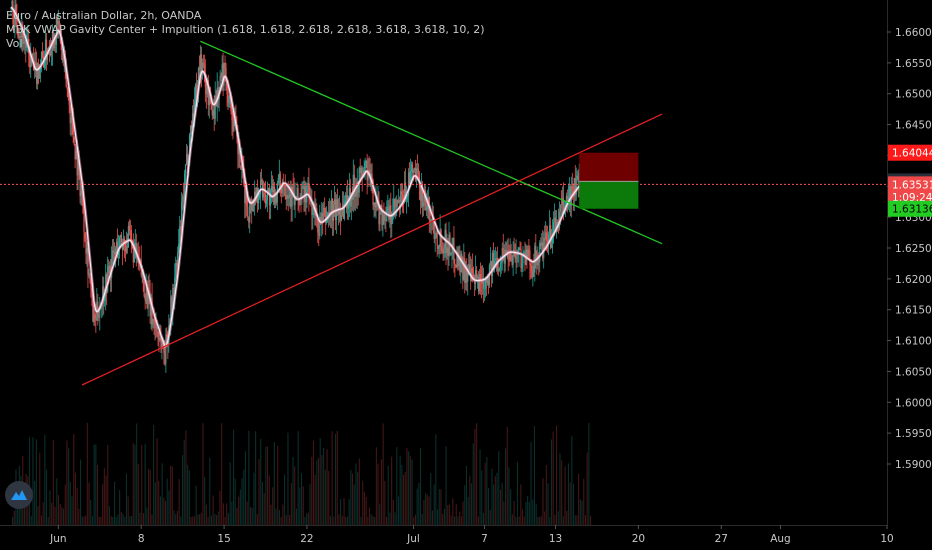  I want to click on price-tick-label: 1.60500, so click(913, 372).